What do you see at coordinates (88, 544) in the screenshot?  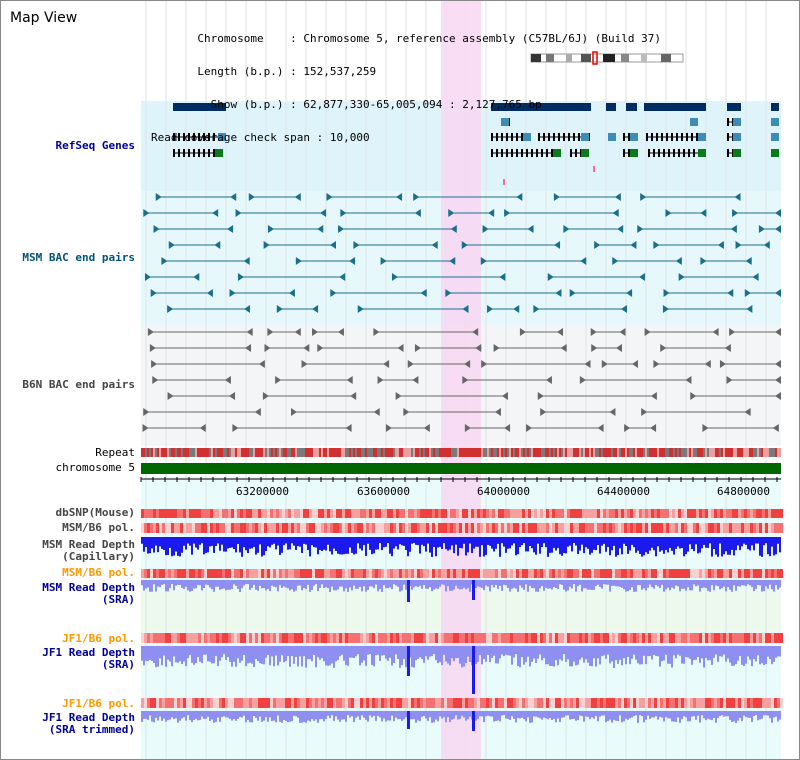 I see `msm-depth-cap-label-1: MSM Read Depth` at bounding box center [88, 544].